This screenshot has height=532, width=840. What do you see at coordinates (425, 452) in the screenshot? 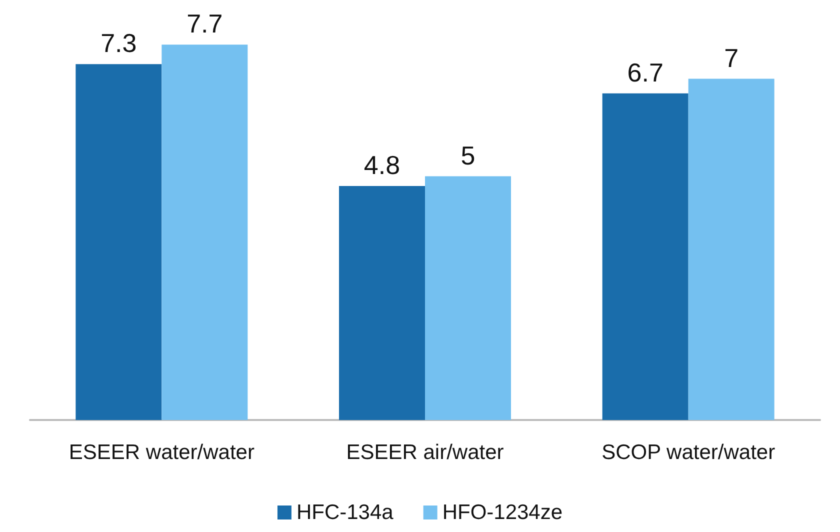
I see `x-tick-label: ESEER air/water` at bounding box center [425, 452].